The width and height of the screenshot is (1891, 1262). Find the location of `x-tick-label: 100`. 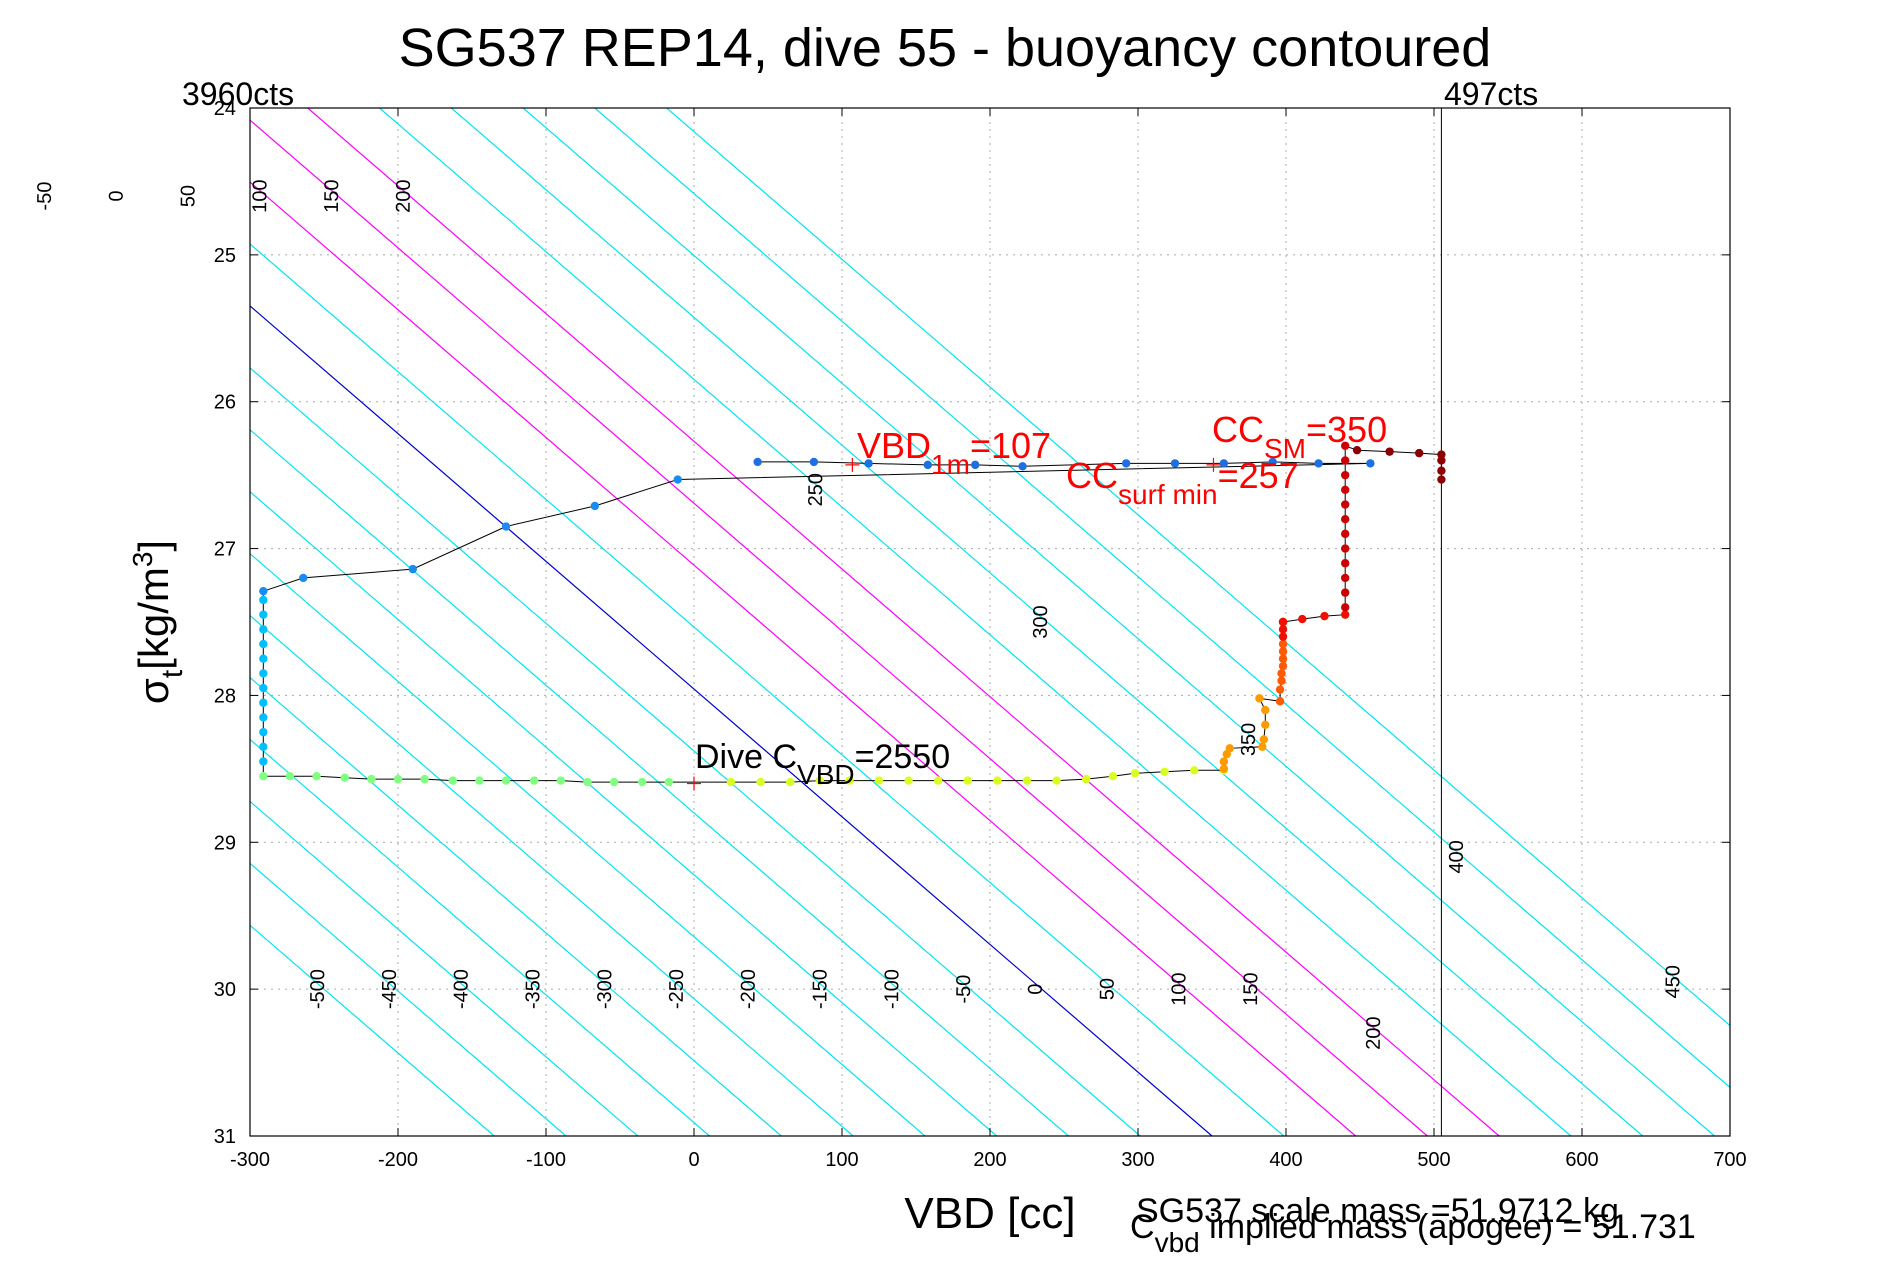

x-tick-label: 100 is located at coordinates (841, 1160).